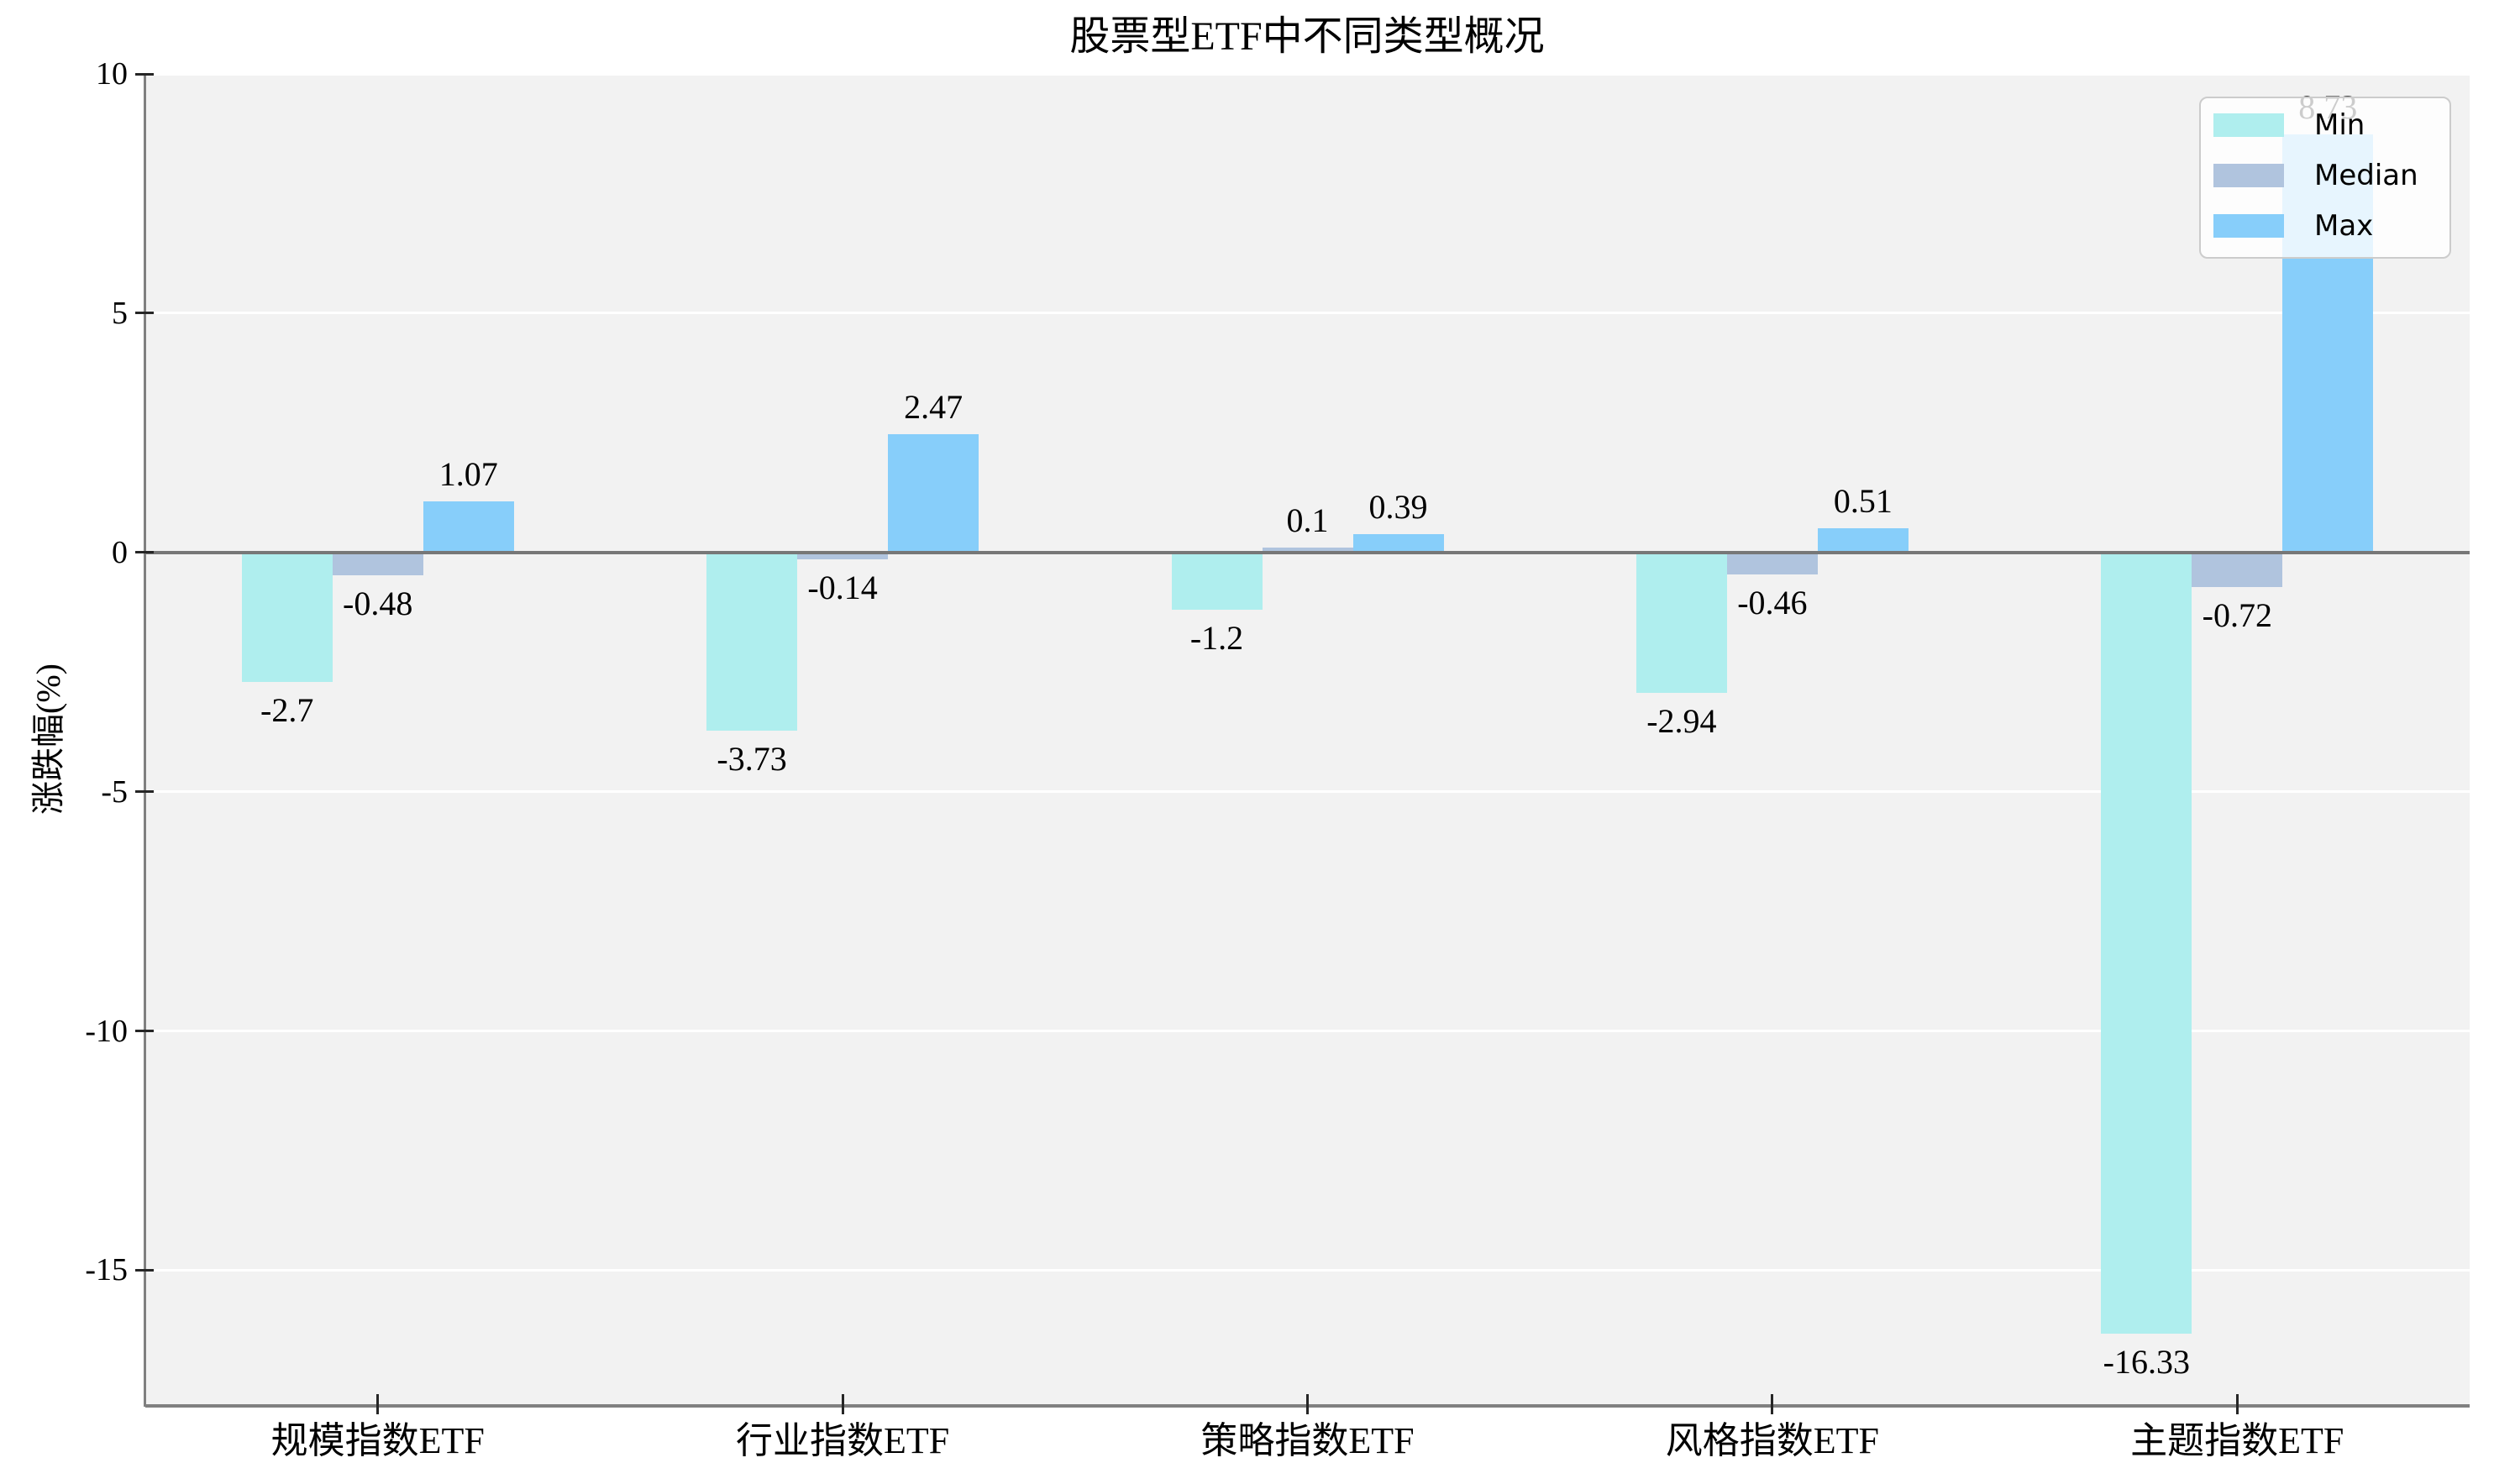 Image resolution: width=2494 pixels, height=1484 pixels. Describe the element at coordinates (378, 604) in the screenshot. I see `bar-value-label: -0.48` at that location.